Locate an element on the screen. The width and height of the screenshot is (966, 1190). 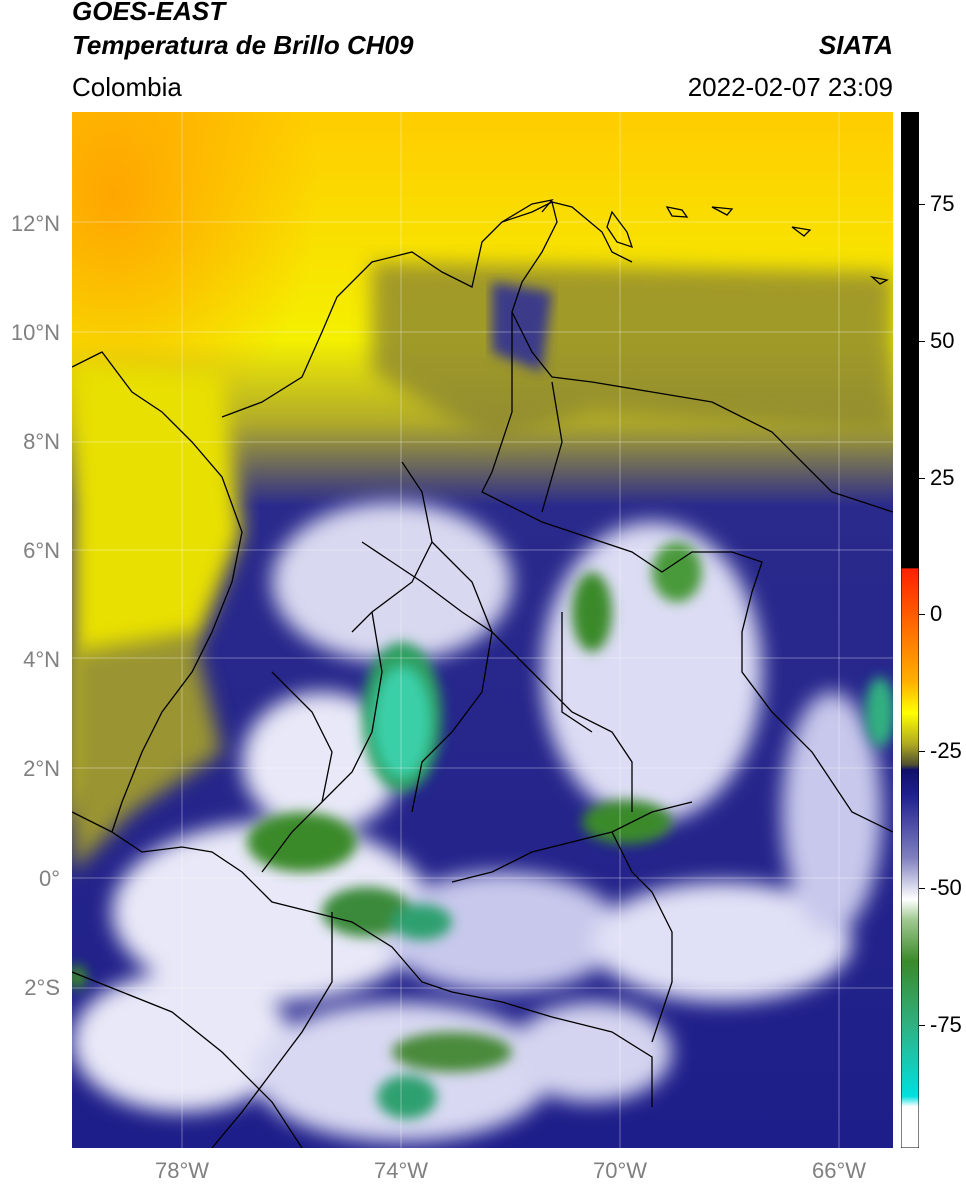
lat-label-0: 0° is located at coordinates (49, 878).